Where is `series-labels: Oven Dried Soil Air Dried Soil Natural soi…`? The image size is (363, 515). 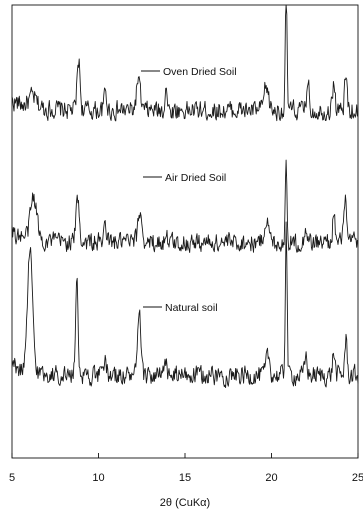
series-labels: Oven Dried Soil Air Dried Soil Natural soi… is located at coordinates (189, 190).